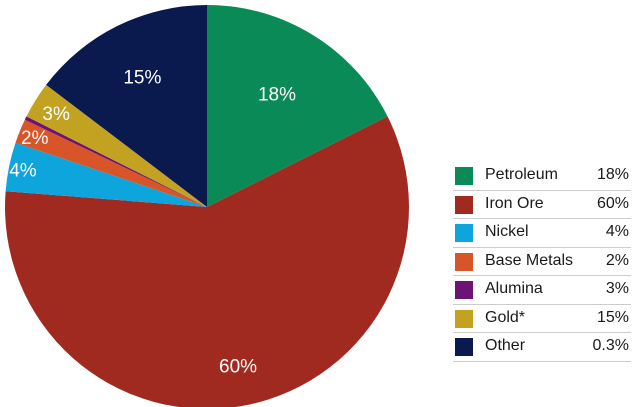  I want to click on legend-item: Base Metals 2%, so click(542, 262).